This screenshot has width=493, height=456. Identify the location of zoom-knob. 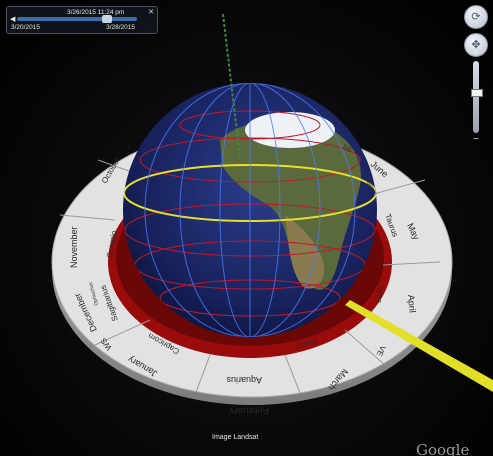
(477, 92).